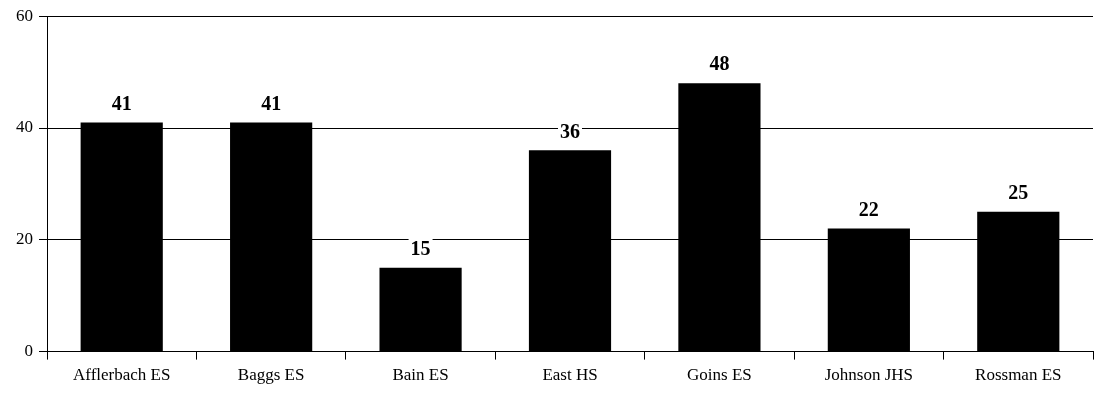  Describe the element at coordinates (24, 239) in the screenshot. I see `y-tick-label: 20` at that location.